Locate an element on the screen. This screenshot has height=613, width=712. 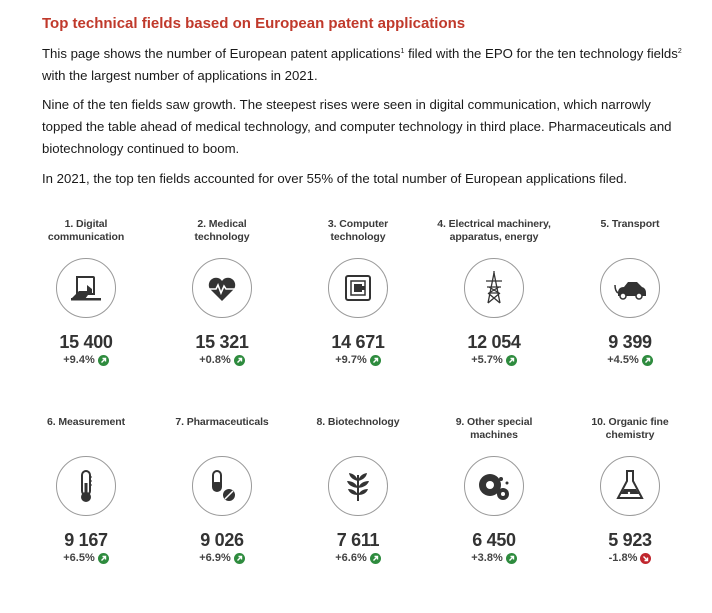
field-card: 10. Organic fine chemistry 5 923 -1.8% is located at coordinates (630, 501).